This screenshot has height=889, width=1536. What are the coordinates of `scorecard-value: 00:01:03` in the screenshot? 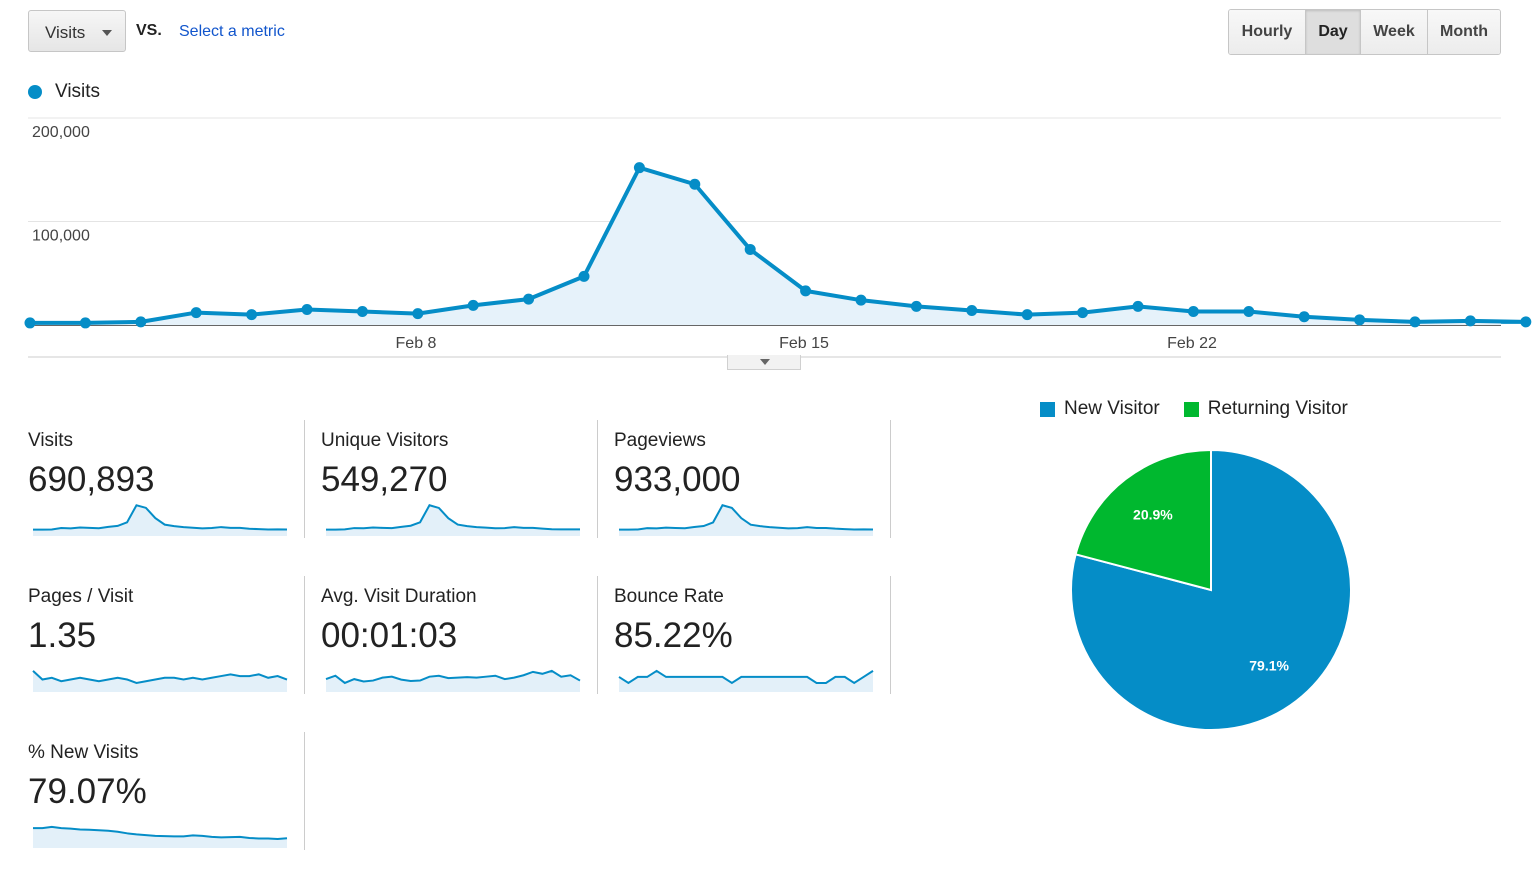 It's located at (389, 635).